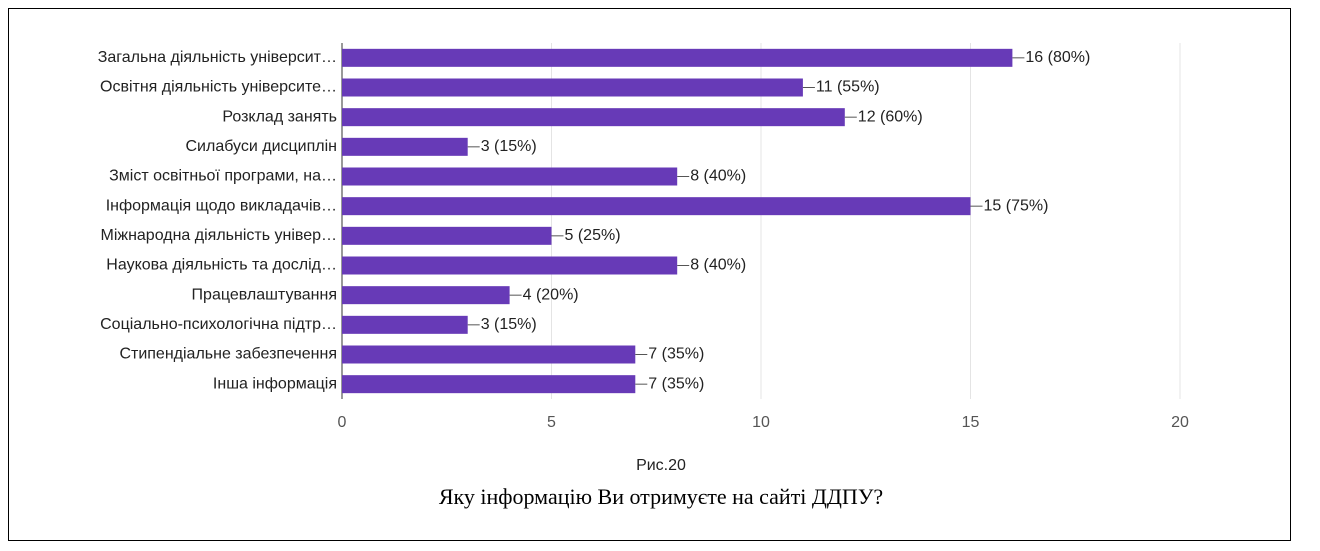 The image size is (1320, 551). Describe the element at coordinates (593, 235) in the screenshot. I see `value-label: 5 (25%)` at that location.